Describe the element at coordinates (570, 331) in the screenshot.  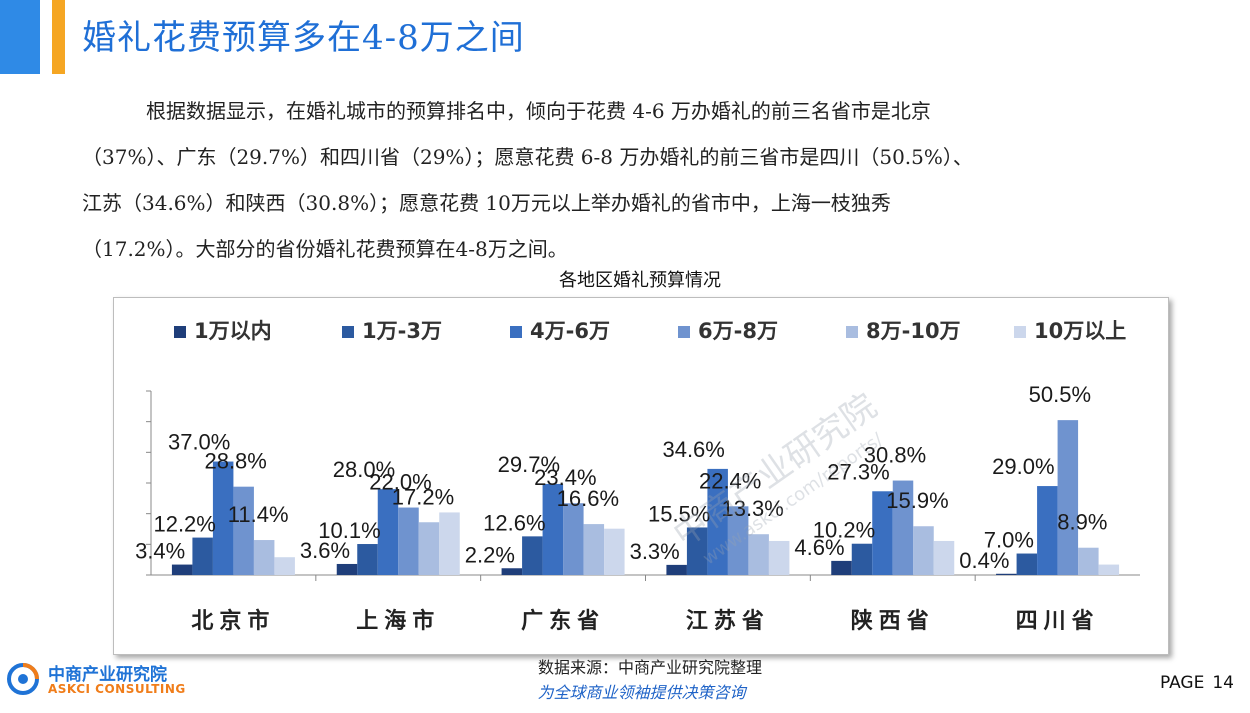
I see `legend-label: 4万-6万` at that location.